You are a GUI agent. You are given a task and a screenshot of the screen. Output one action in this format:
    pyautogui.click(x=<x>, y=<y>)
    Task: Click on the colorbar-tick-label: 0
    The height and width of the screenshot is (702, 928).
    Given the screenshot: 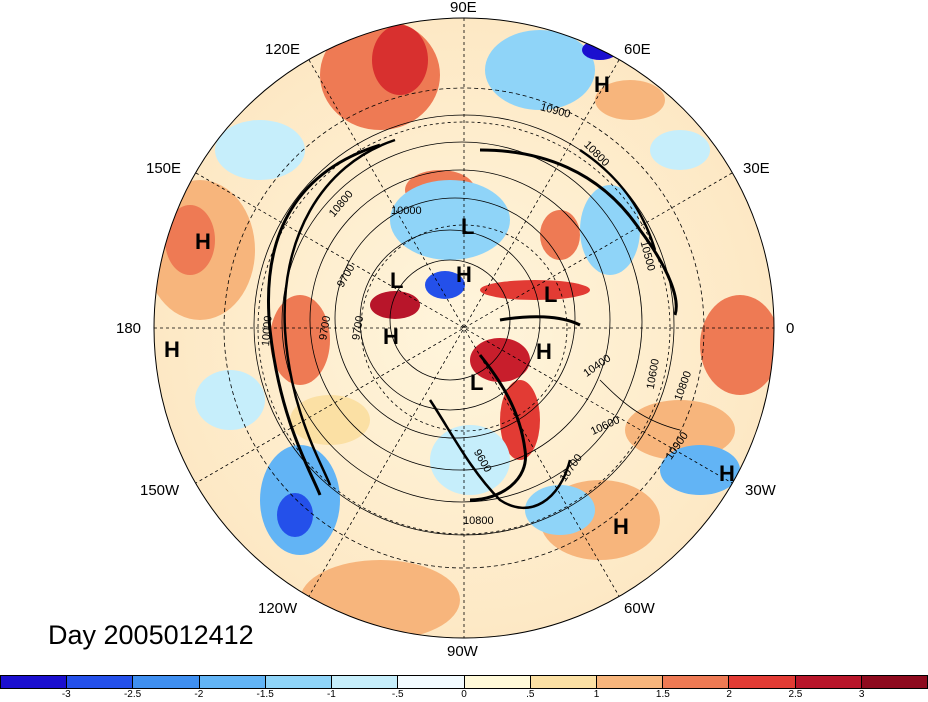 What is the action you would take?
    pyautogui.click(x=464, y=694)
    